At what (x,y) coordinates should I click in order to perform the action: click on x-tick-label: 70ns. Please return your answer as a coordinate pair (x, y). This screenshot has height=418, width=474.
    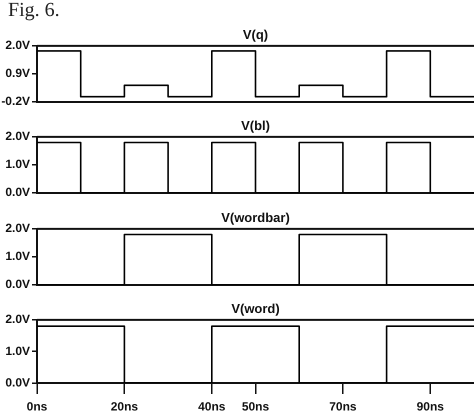
    Looking at the image, I should click on (343, 407).